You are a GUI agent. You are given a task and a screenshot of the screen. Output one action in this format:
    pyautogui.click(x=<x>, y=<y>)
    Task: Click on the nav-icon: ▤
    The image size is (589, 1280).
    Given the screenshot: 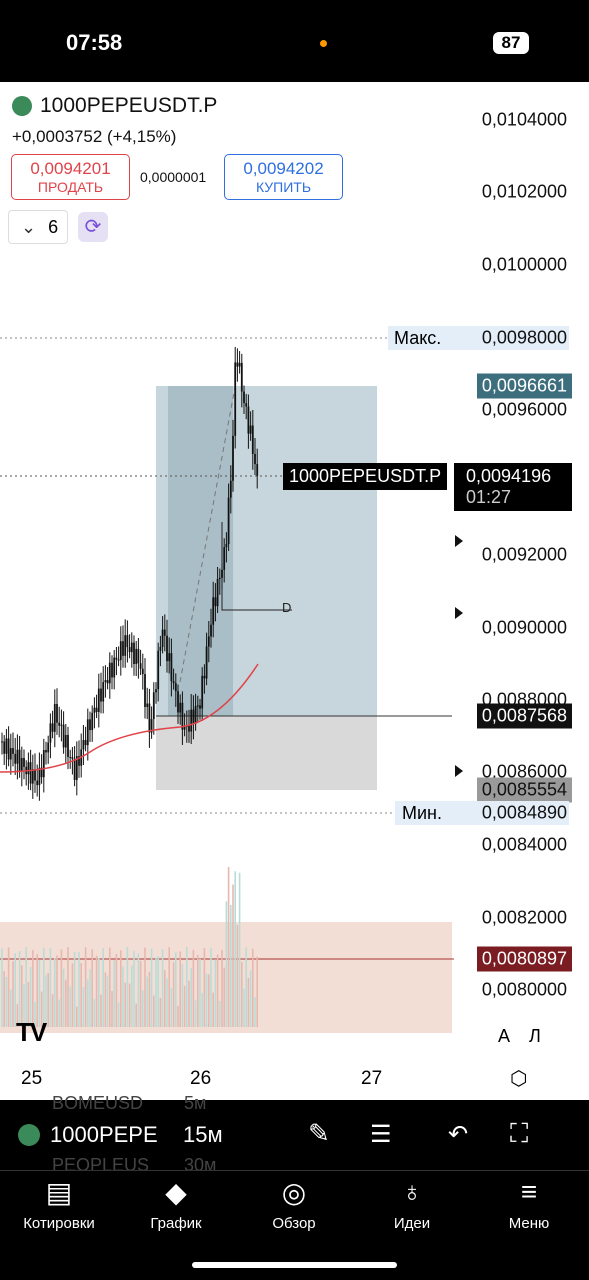 What is the action you would take?
    pyautogui.click(x=59, y=1192)
    